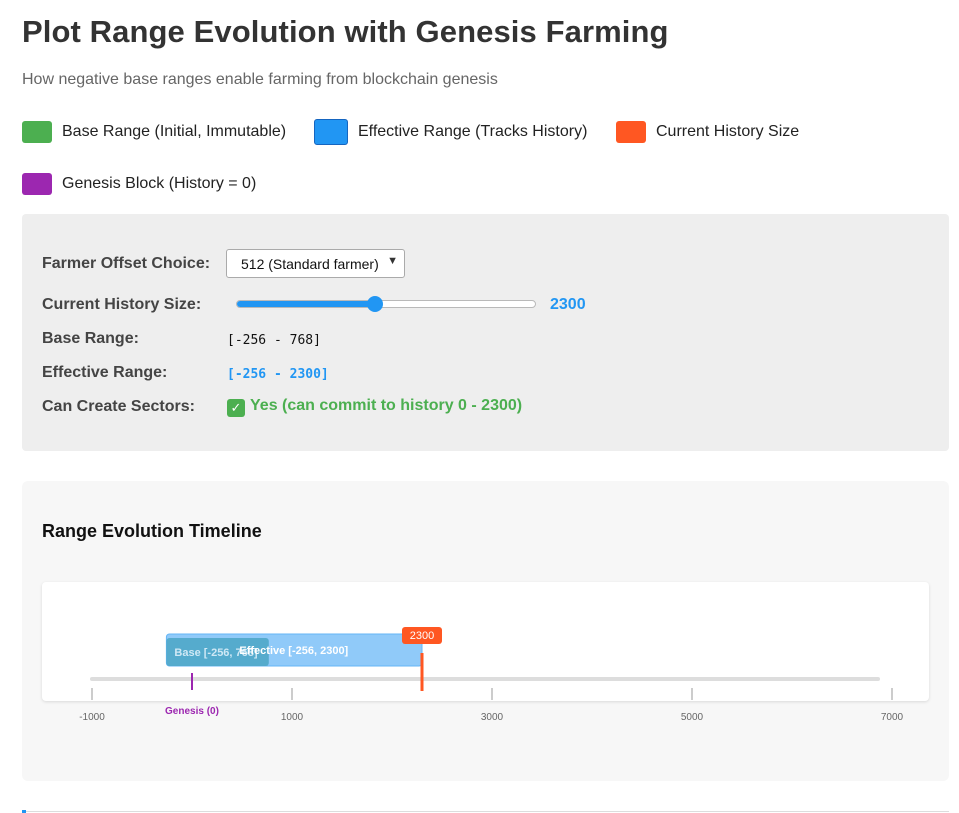 This screenshot has width=959, height=813. I want to click on chevron-down-icon: ▼, so click(392, 261).